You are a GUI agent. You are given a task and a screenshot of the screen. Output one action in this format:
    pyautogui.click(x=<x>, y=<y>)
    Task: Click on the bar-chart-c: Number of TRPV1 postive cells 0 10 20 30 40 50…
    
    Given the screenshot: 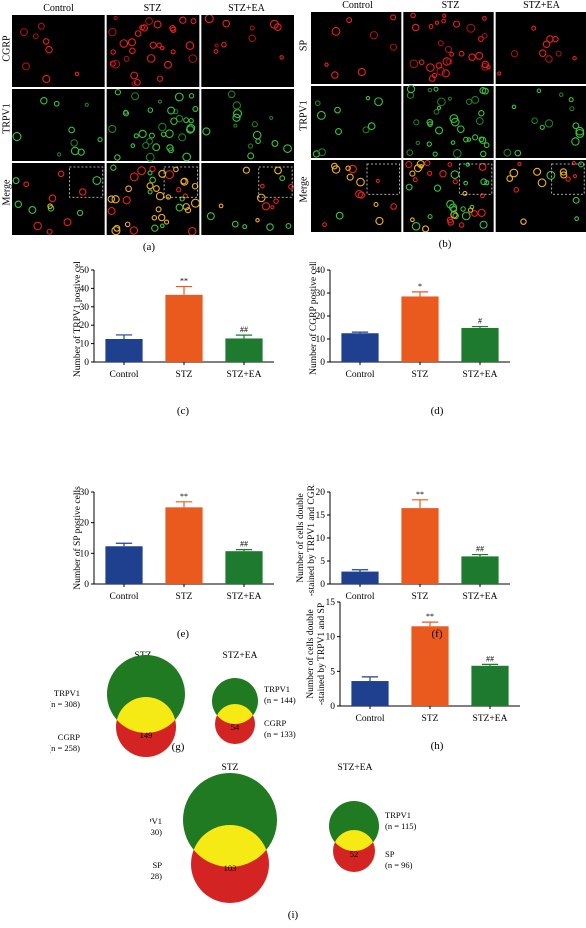 What is the action you would take?
    pyautogui.click(x=173, y=321)
    